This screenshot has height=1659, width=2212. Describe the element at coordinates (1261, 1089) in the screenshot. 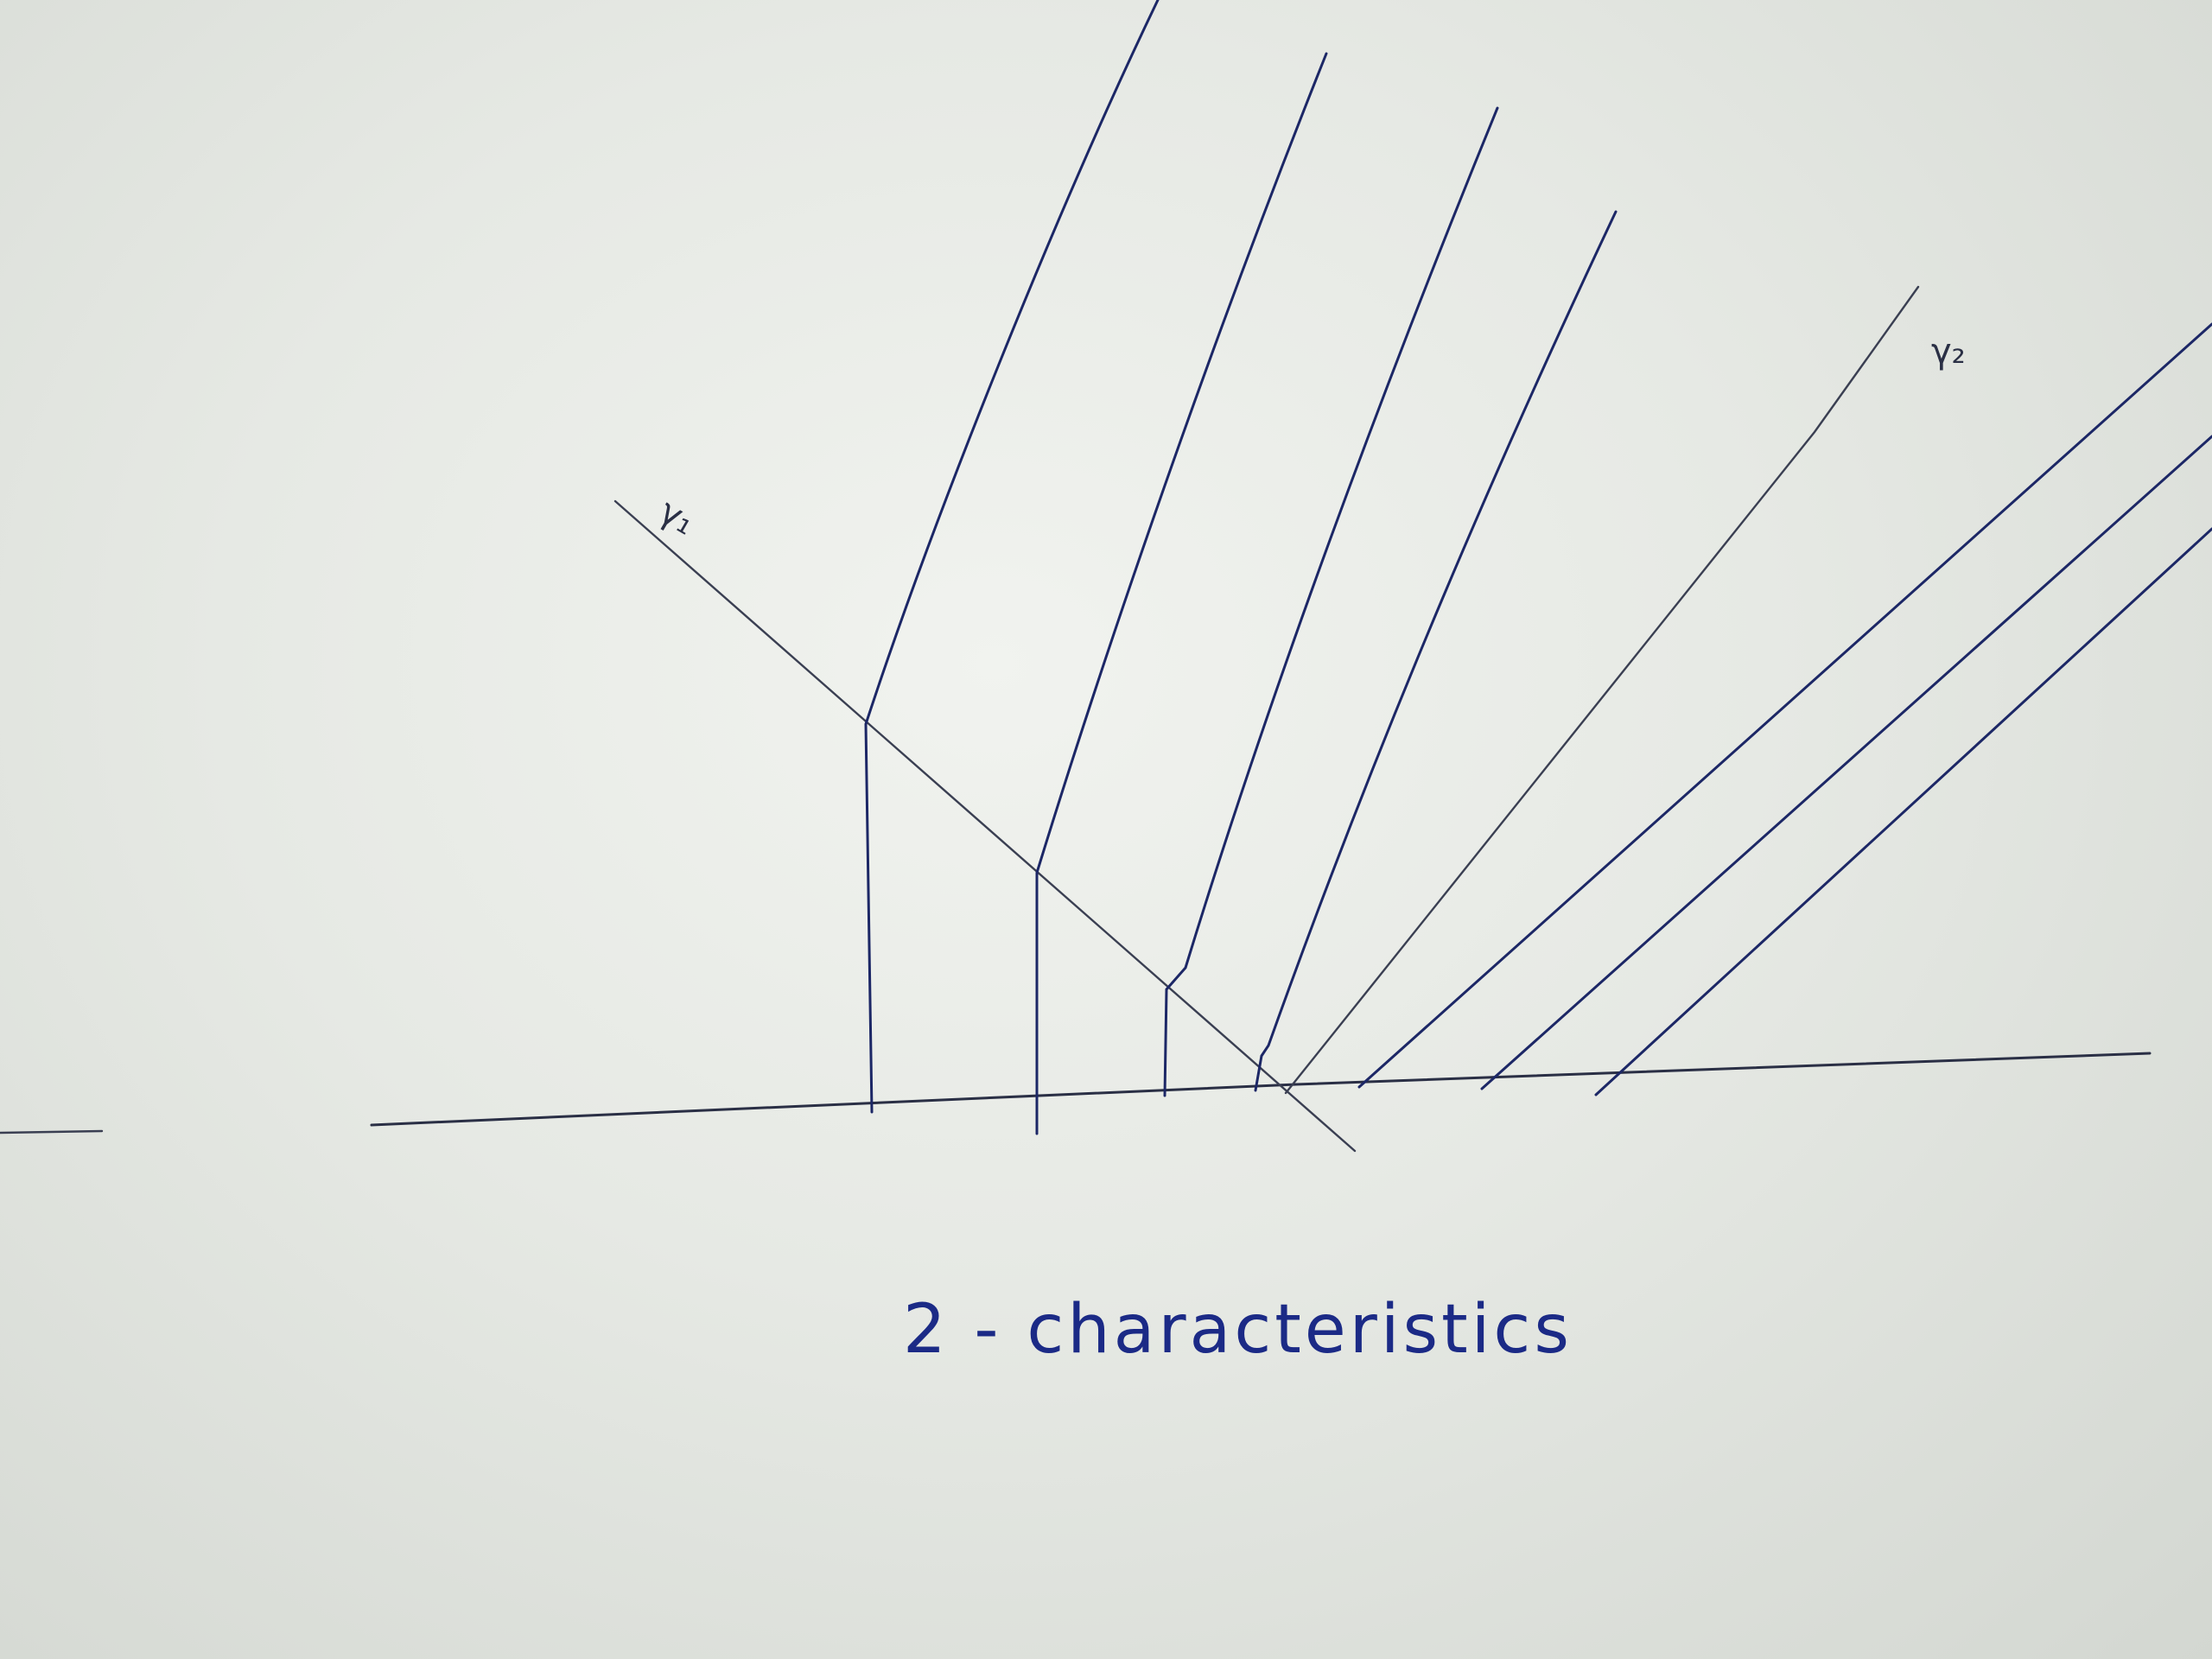

I see `x-axis-line` at that location.